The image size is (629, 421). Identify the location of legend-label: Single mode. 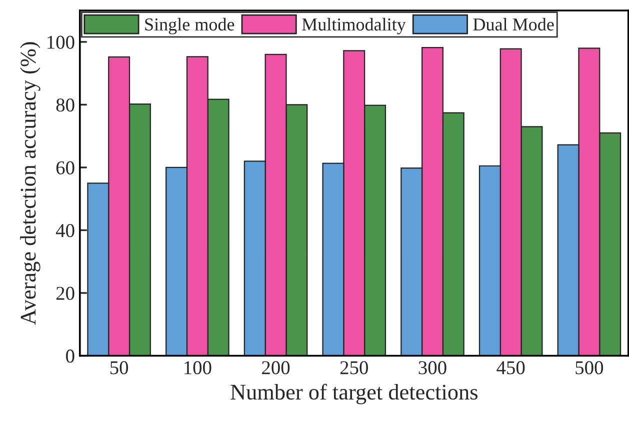
(189, 26).